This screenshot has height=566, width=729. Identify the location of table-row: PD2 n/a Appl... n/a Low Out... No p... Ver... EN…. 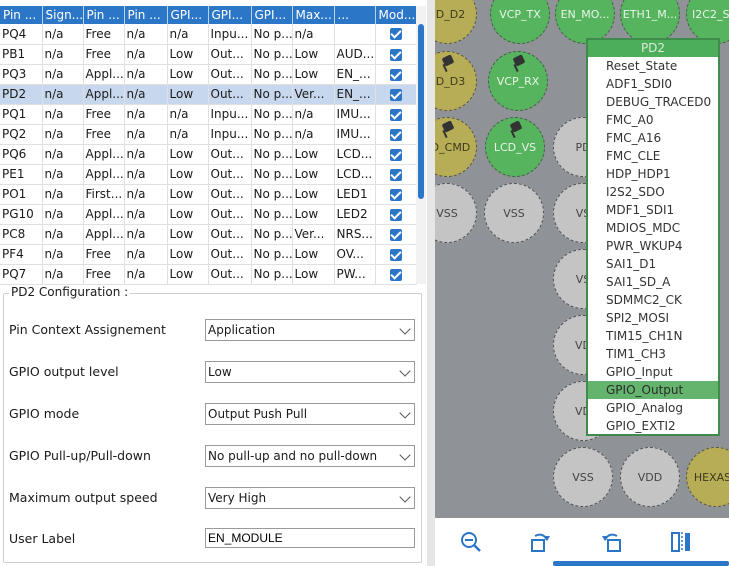
(208, 94).